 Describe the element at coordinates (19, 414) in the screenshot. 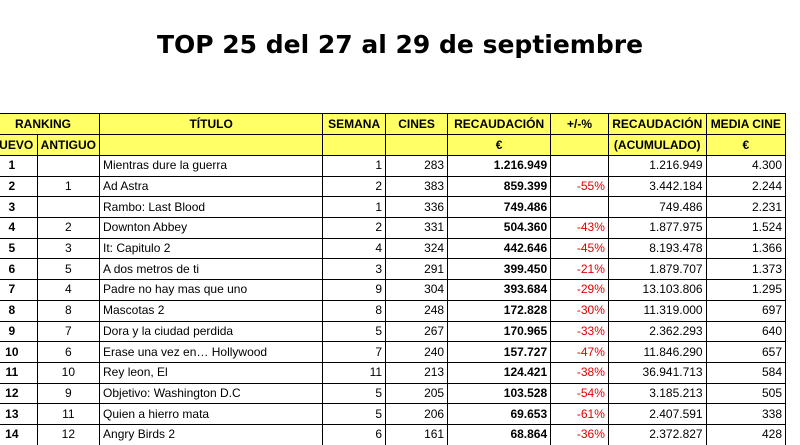

I see `cell: 13` at that location.